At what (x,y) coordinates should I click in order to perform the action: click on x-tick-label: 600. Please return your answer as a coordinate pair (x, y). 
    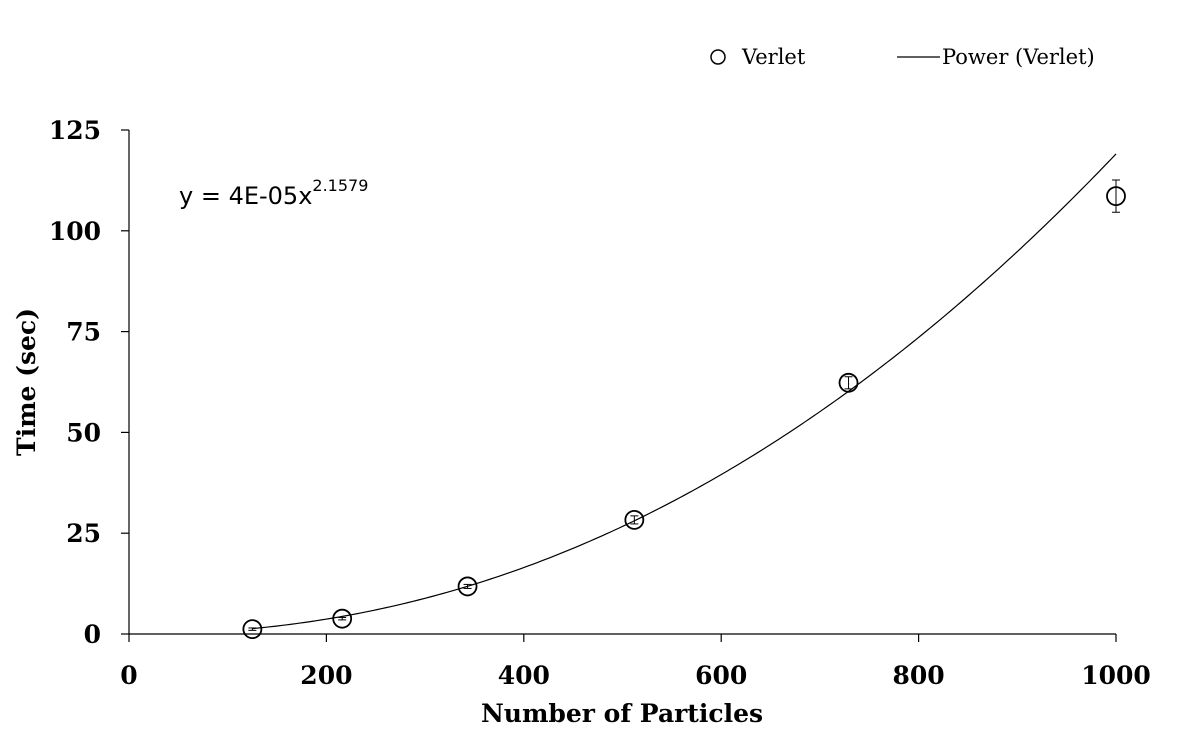
    Looking at the image, I should click on (721, 675).